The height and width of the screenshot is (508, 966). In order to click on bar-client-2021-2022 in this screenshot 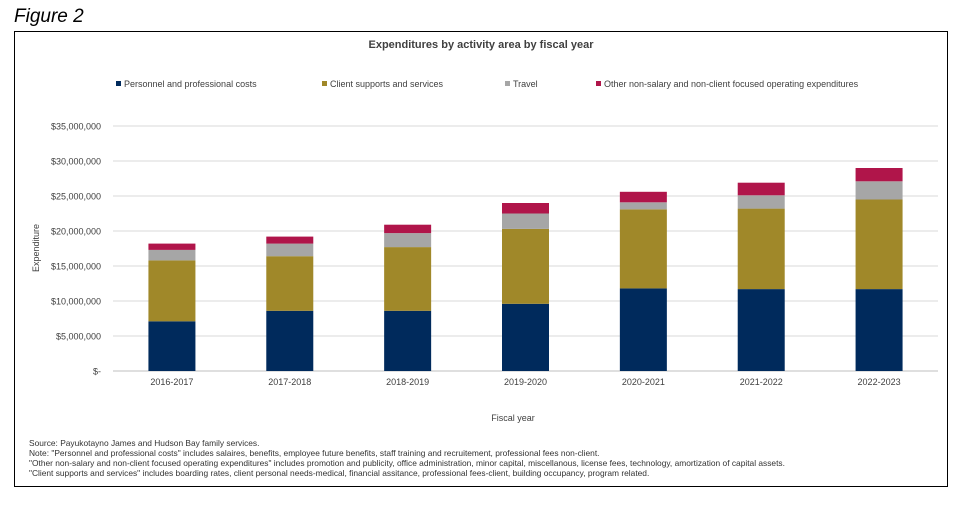, I will do `click(761, 249)`.